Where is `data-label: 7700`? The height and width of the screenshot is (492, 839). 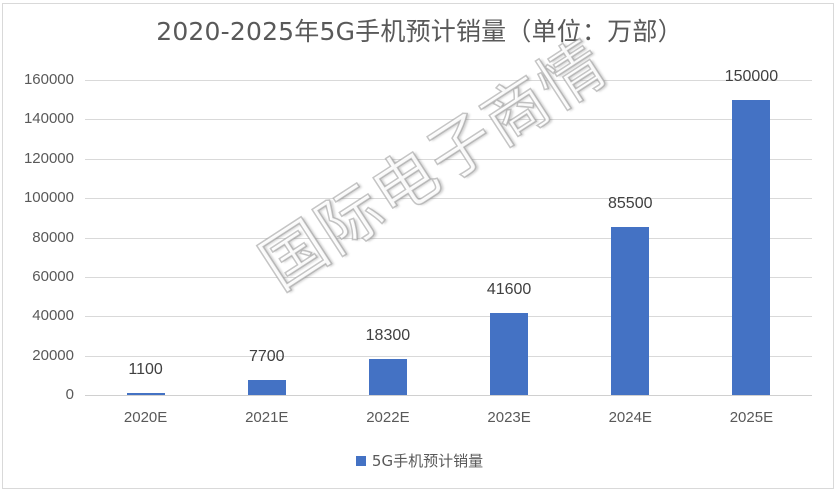
data-label: 7700 is located at coordinates (266, 356).